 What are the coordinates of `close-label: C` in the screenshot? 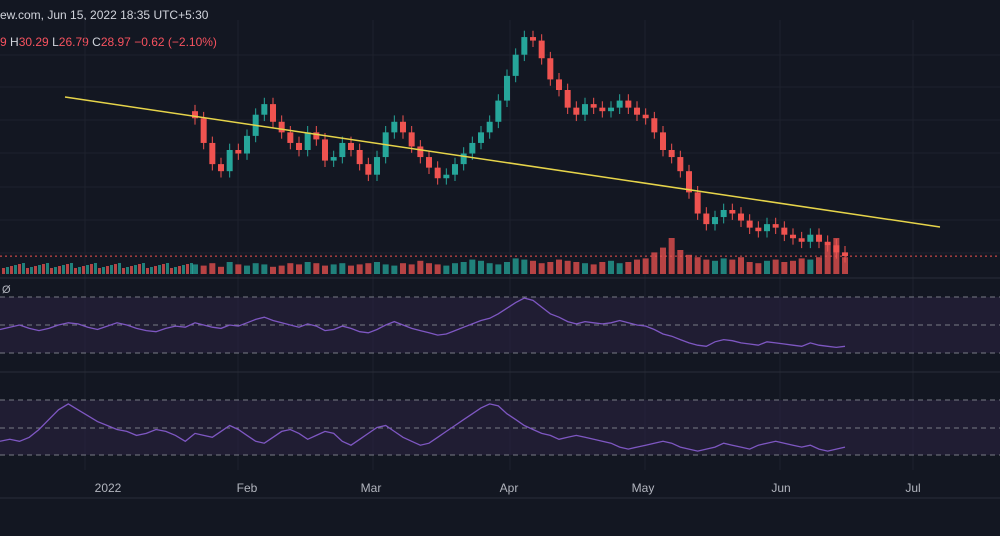 It's located at (96, 42).